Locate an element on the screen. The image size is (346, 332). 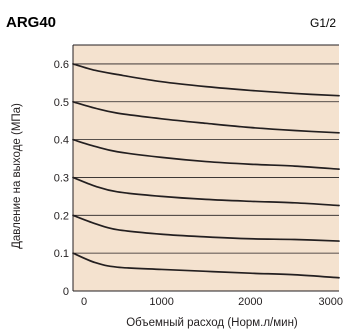
port-size-label: G1/2 is located at coordinates (323, 23).